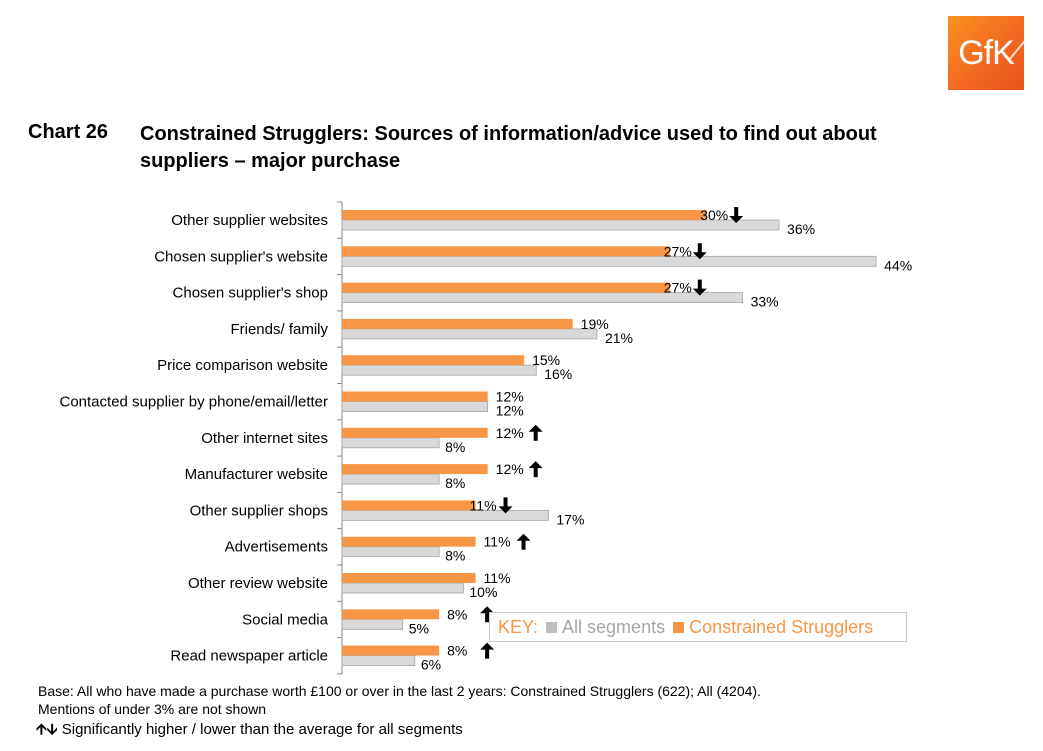 This screenshot has height=751, width=1043. I want to click on category-label: Other internet sites, so click(264, 438).